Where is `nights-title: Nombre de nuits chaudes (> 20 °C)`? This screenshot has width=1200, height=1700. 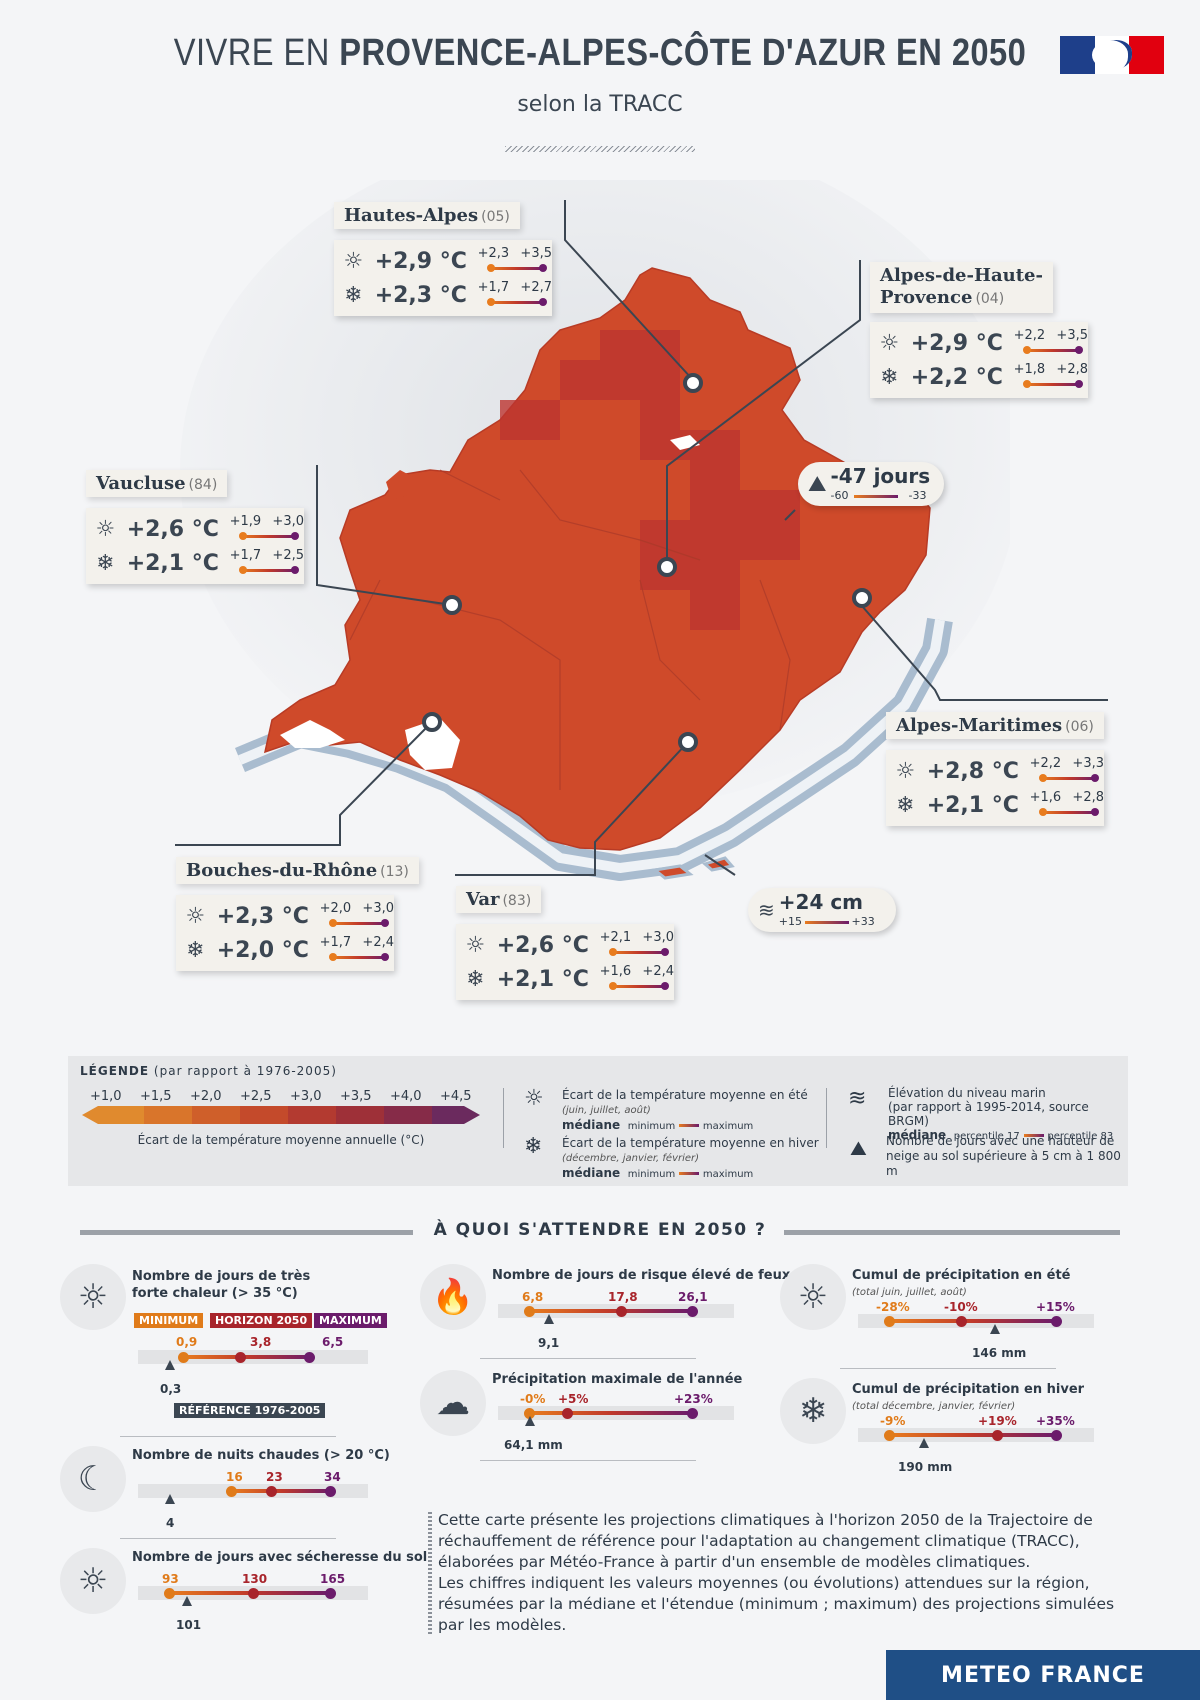 nights-title: Nombre de nuits chaudes (> 20 °C) is located at coordinates (261, 1455).